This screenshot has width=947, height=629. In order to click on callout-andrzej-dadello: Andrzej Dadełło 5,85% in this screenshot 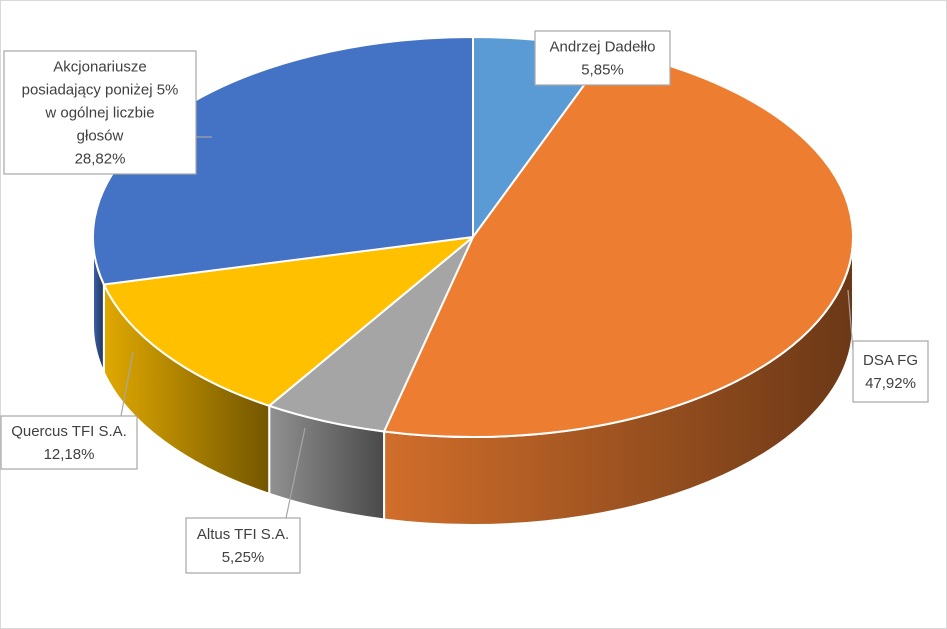, I will do `click(602, 58)`.